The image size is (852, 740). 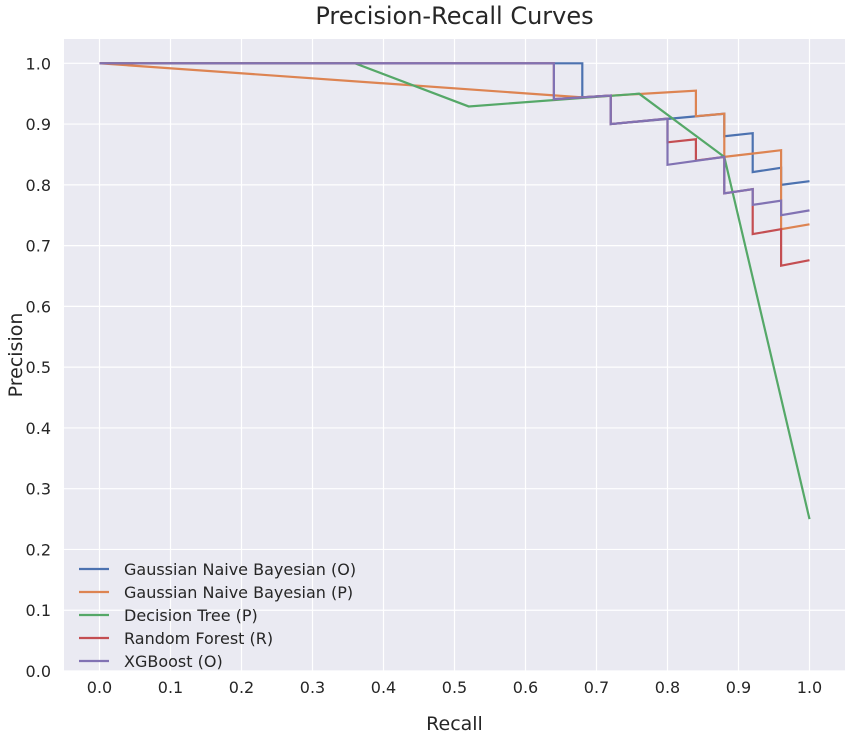 I want to click on y-tick-label: 0.0, so click(x=38, y=671).